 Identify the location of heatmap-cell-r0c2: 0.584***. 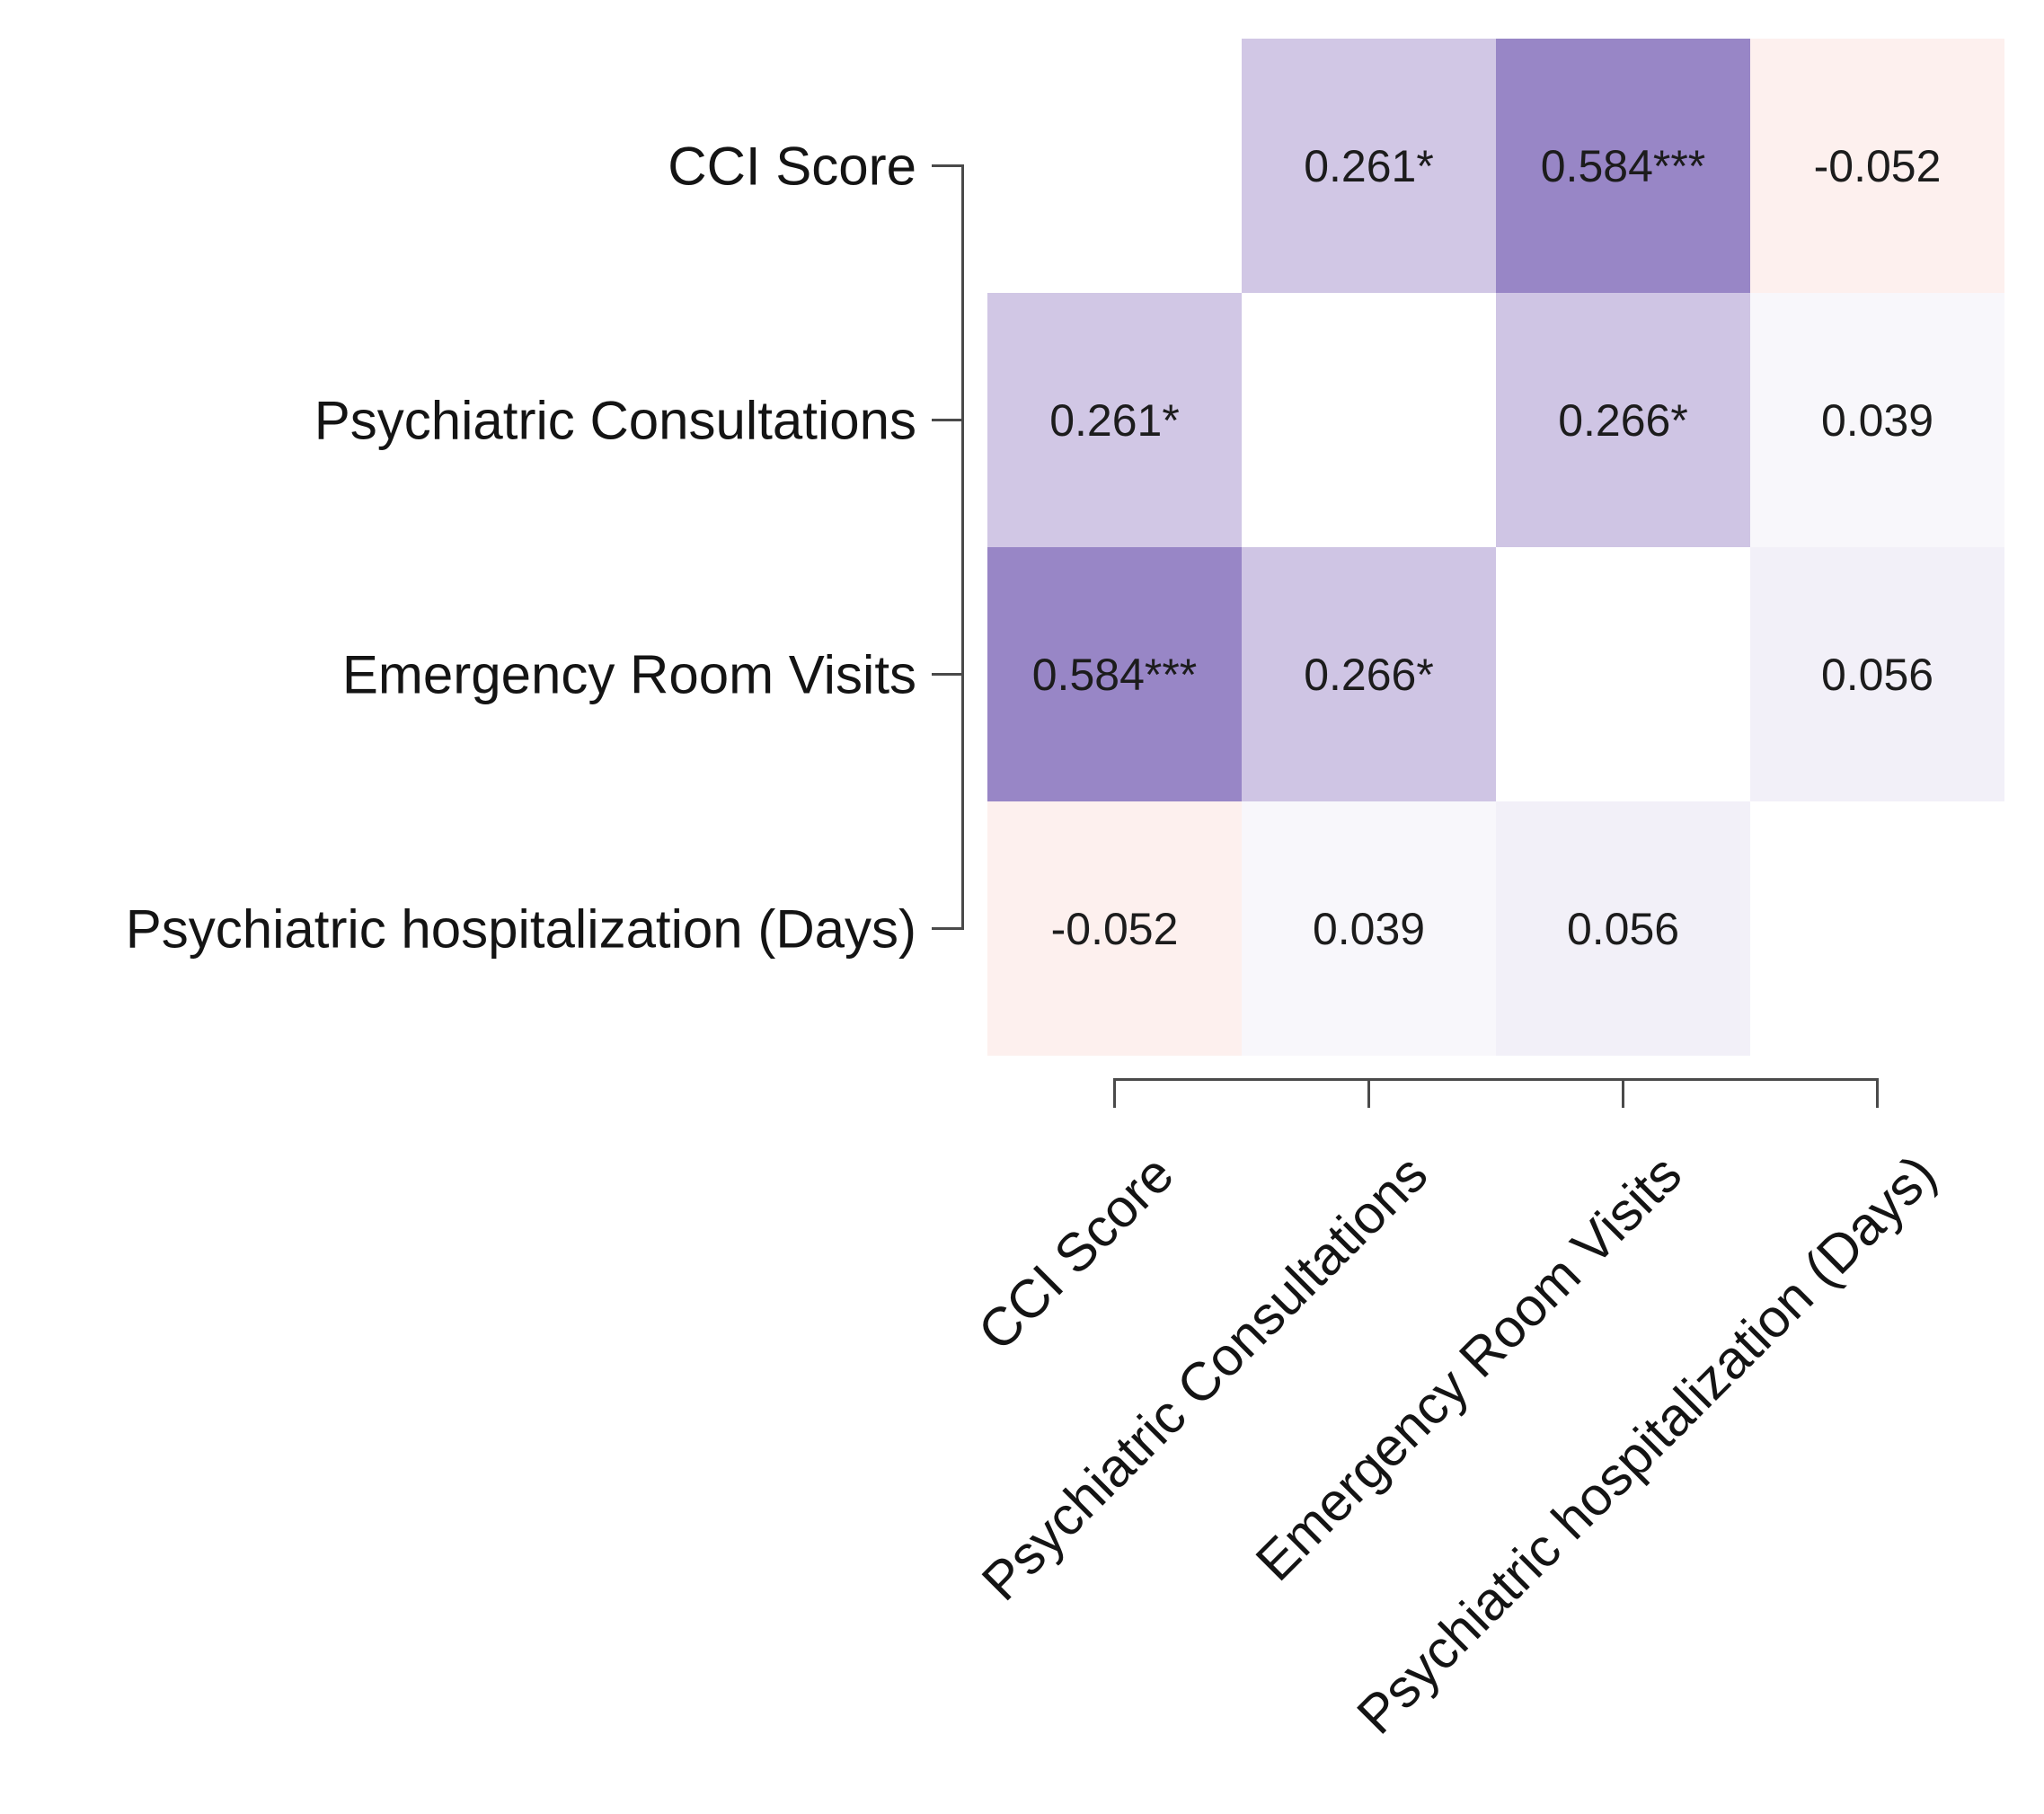
(1623, 166).